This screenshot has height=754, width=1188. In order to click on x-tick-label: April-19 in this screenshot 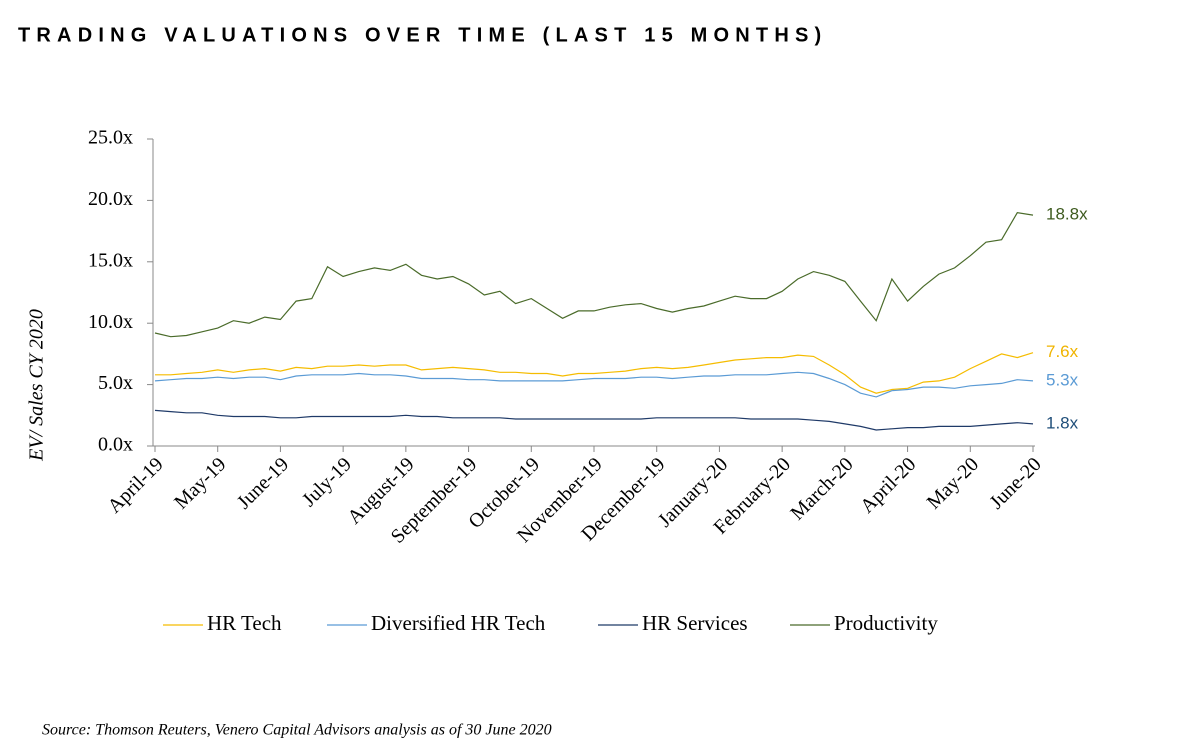, I will do `click(136, 485)`.